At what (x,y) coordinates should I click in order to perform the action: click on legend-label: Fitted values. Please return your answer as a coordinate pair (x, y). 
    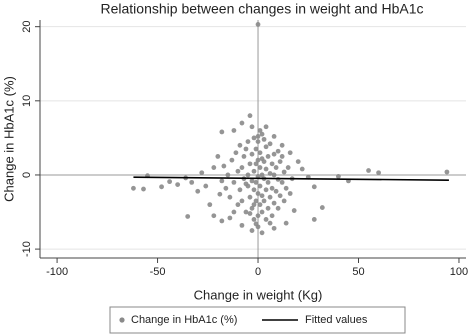
    Looking at the image, I should click on (336, 320).